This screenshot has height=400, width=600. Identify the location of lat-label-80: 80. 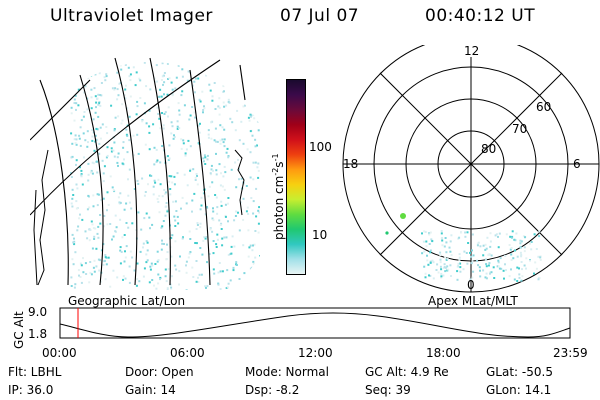
(488, 149).